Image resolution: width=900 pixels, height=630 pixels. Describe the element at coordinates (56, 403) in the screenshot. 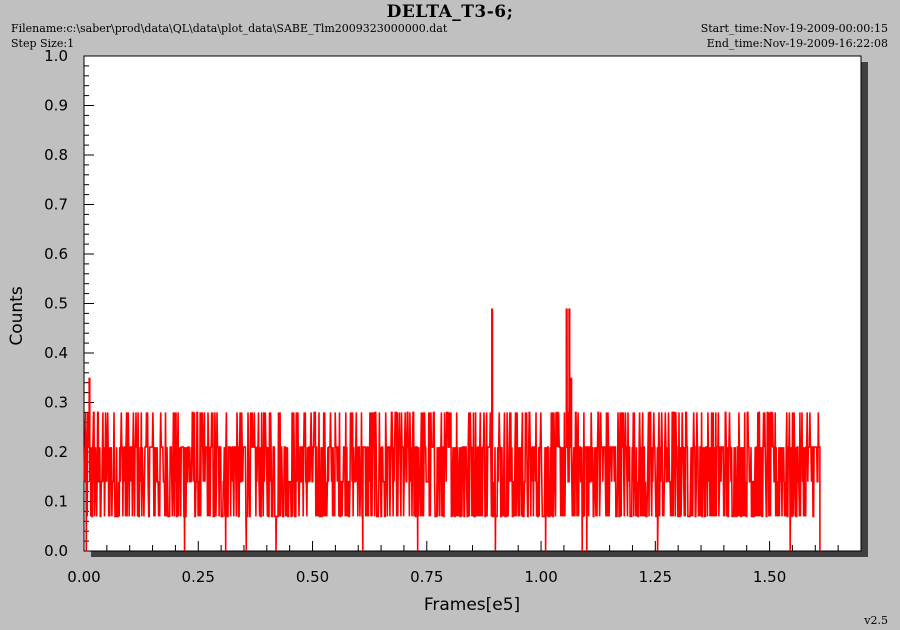

I see `y-tick-label: 0.3` at that location.